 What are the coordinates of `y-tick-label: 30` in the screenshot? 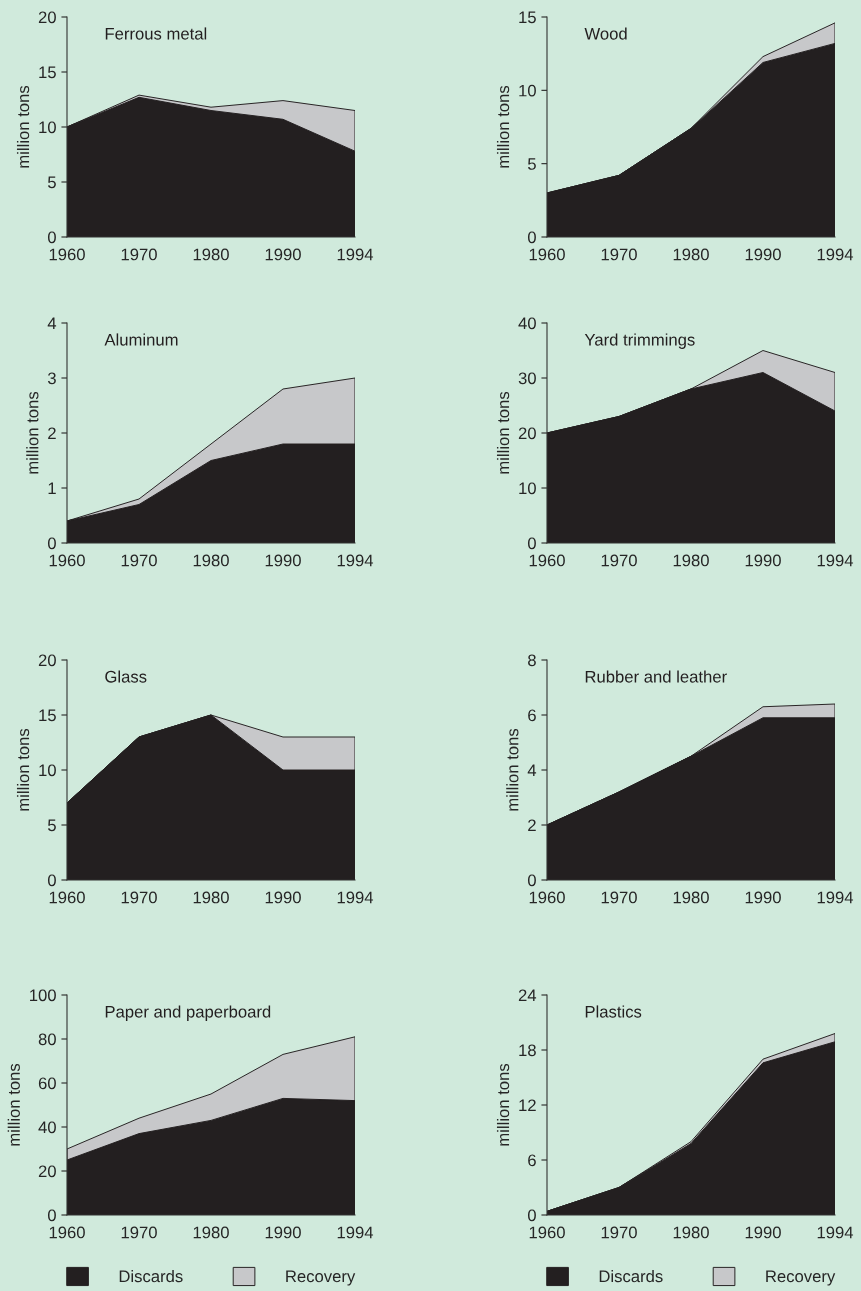 It's located at (527, 378).